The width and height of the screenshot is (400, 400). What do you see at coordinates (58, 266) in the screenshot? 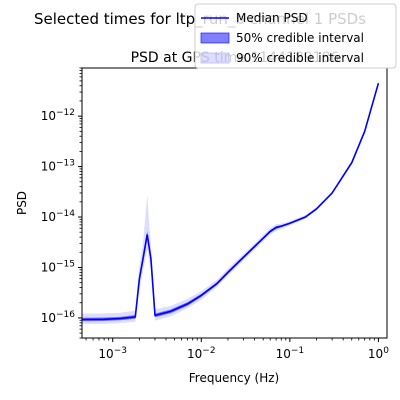
I see `y-tick-label: 10−15` at bounding box center [58, 266].